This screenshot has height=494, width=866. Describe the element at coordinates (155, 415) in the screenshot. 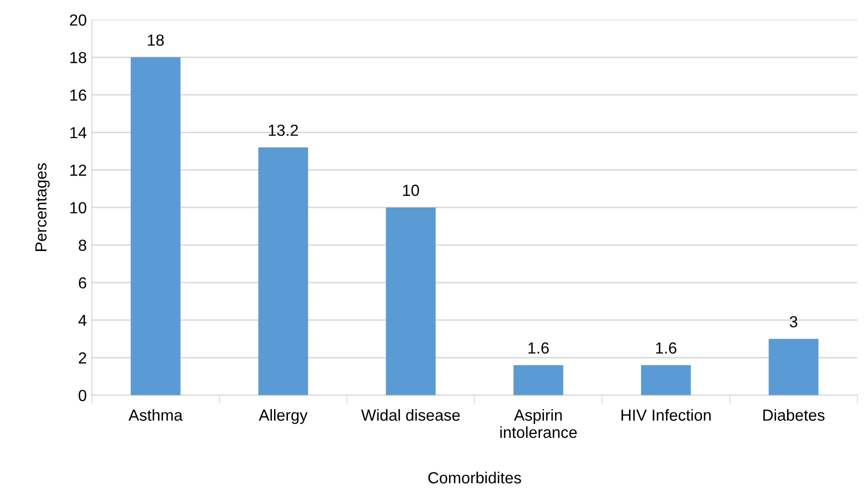

I see `x-tick-label: Asthma` at that location.